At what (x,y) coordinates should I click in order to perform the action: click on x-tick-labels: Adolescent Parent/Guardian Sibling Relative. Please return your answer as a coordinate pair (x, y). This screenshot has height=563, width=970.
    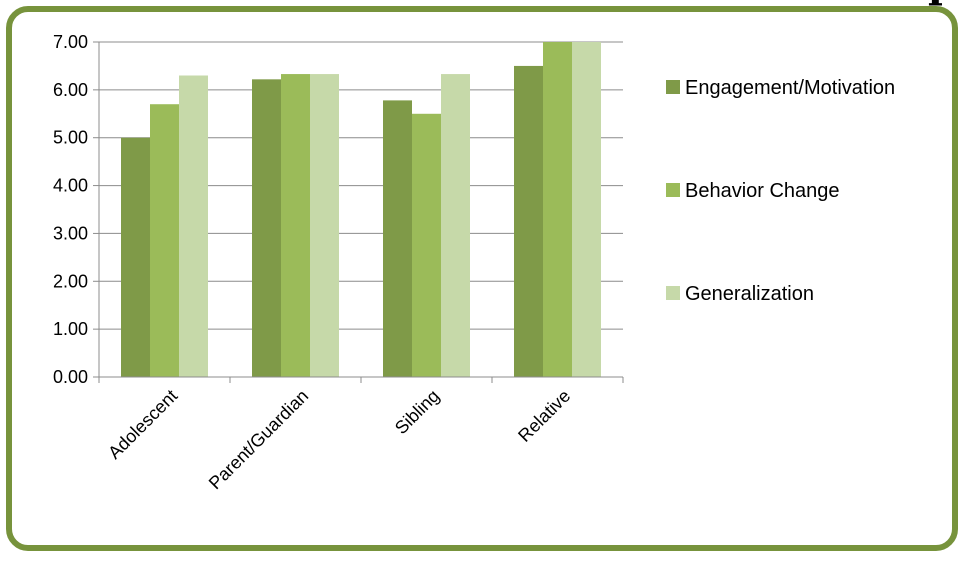
    Looking at the image, I should click on (339, 440).